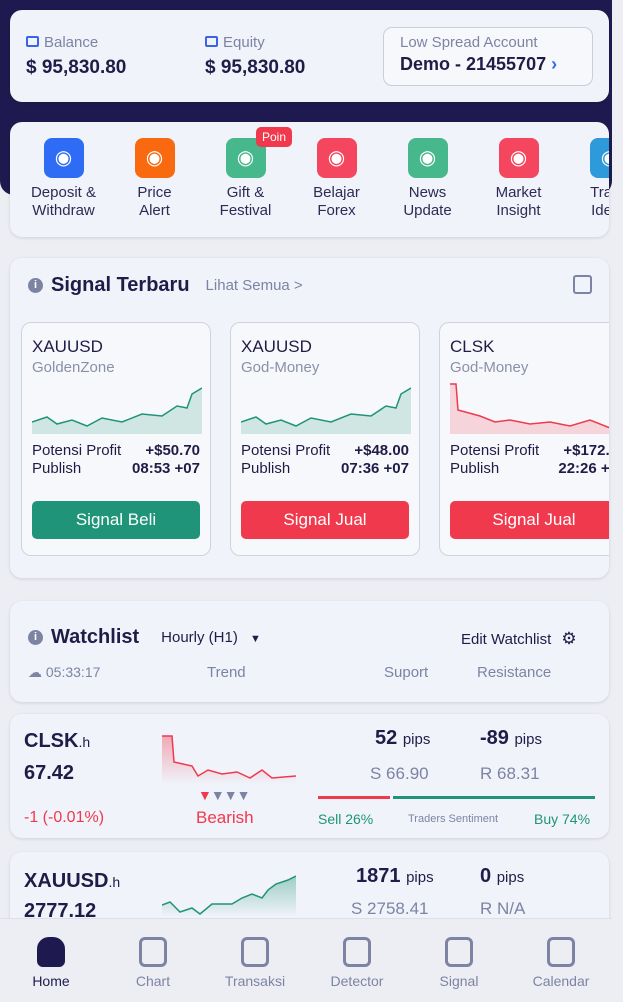  I want to click on nav-signal: Signal, so click(459, 969).